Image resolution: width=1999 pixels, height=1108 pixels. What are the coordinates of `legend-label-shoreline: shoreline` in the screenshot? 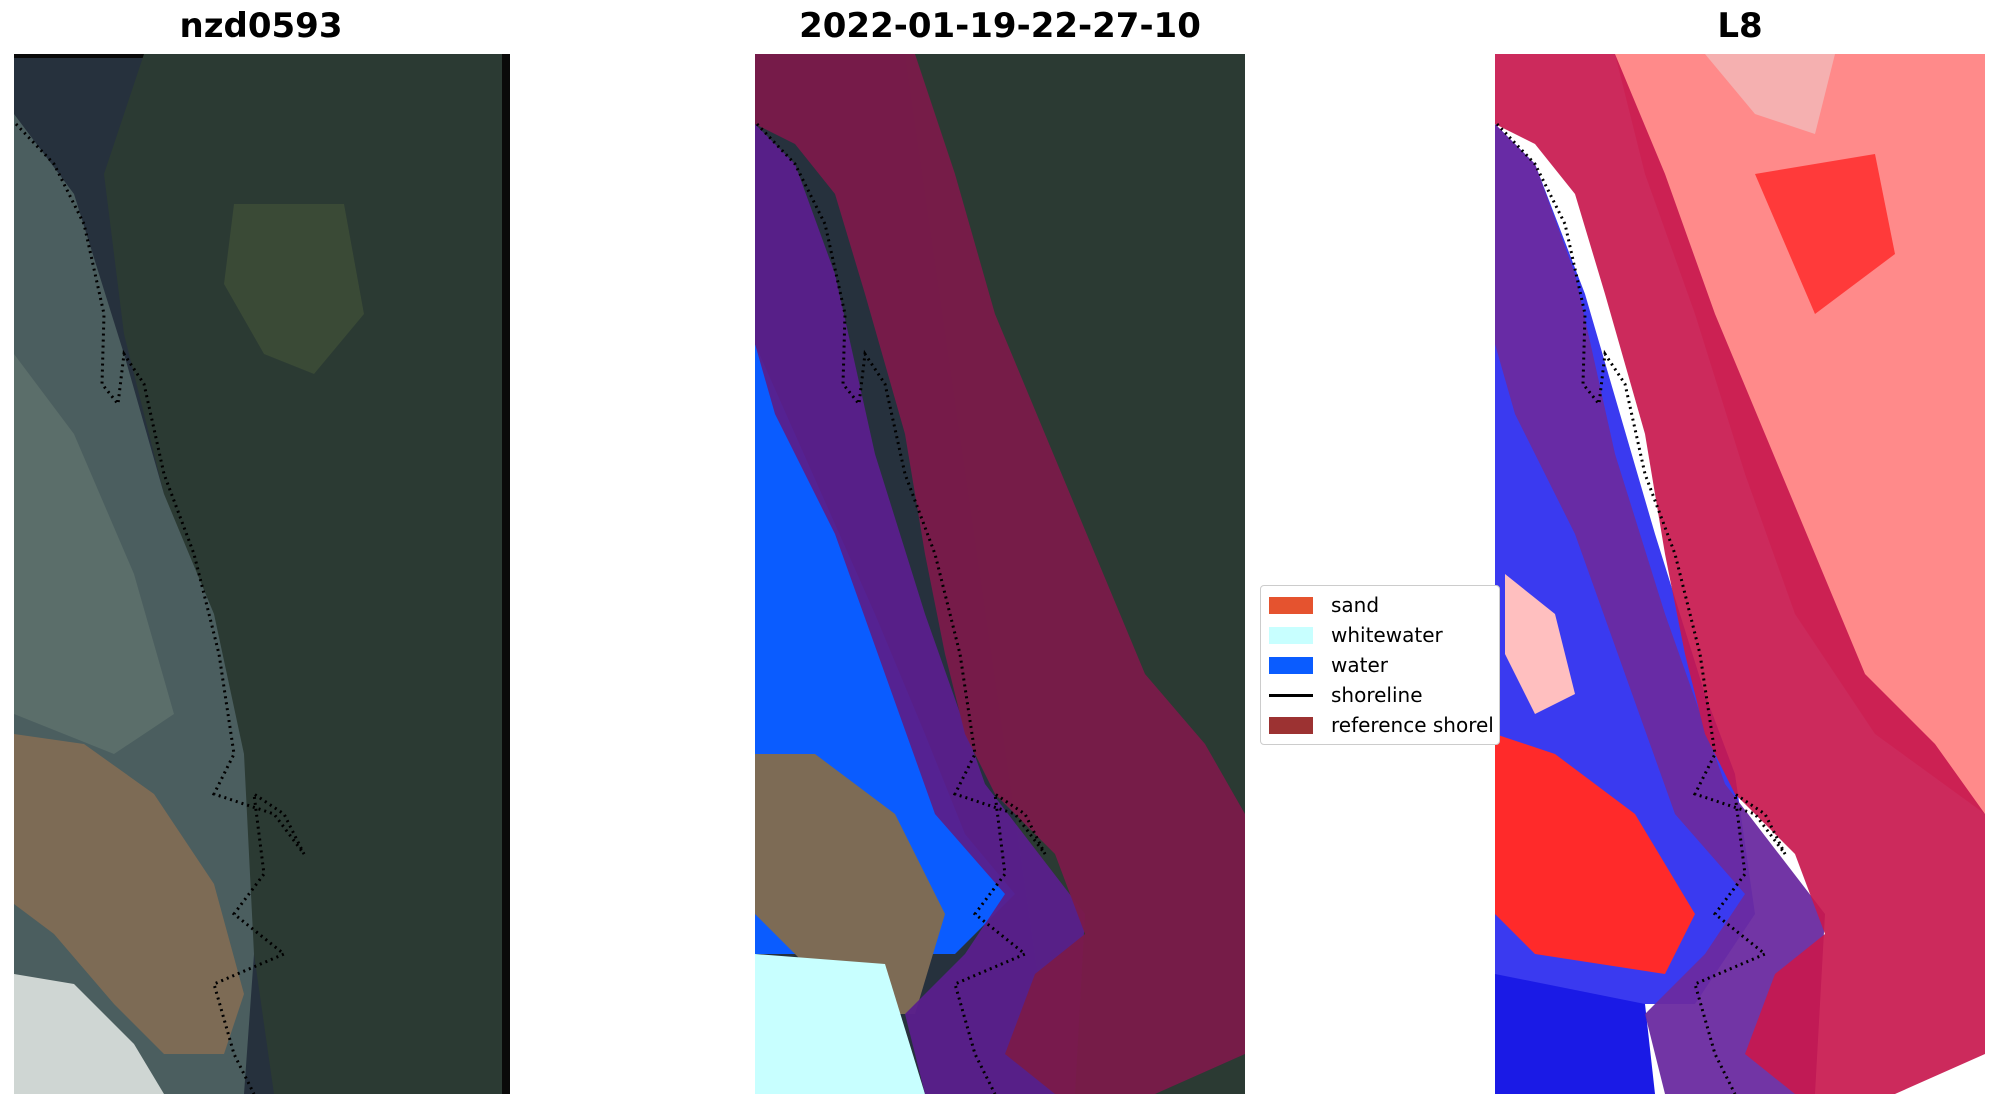 It's located at (1377, 695).